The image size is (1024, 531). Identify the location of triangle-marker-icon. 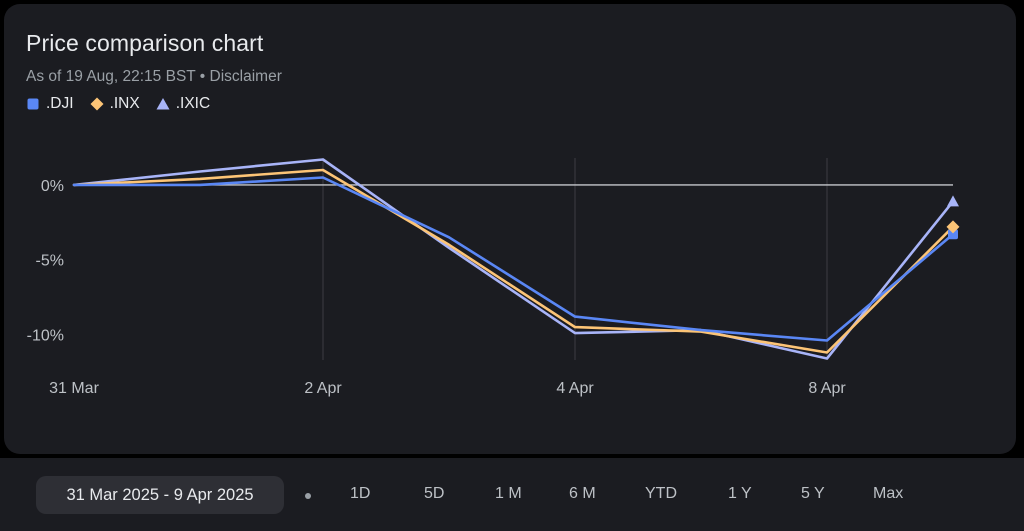
(163, 104).